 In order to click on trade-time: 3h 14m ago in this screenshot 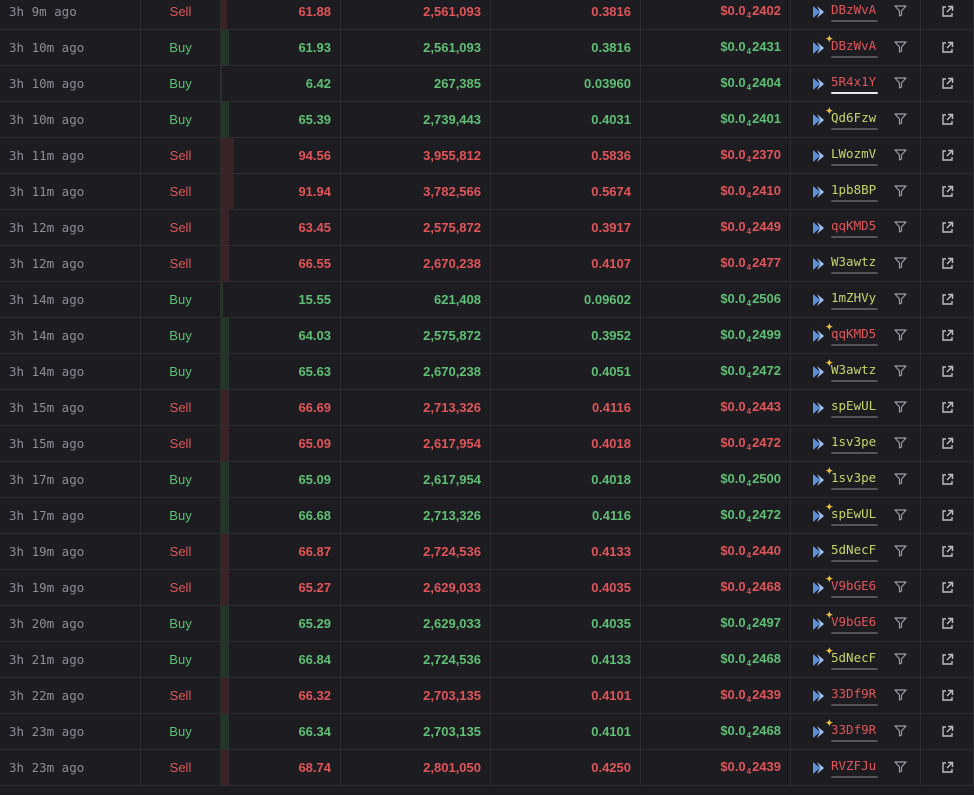, I will do `click(70, 371)`.